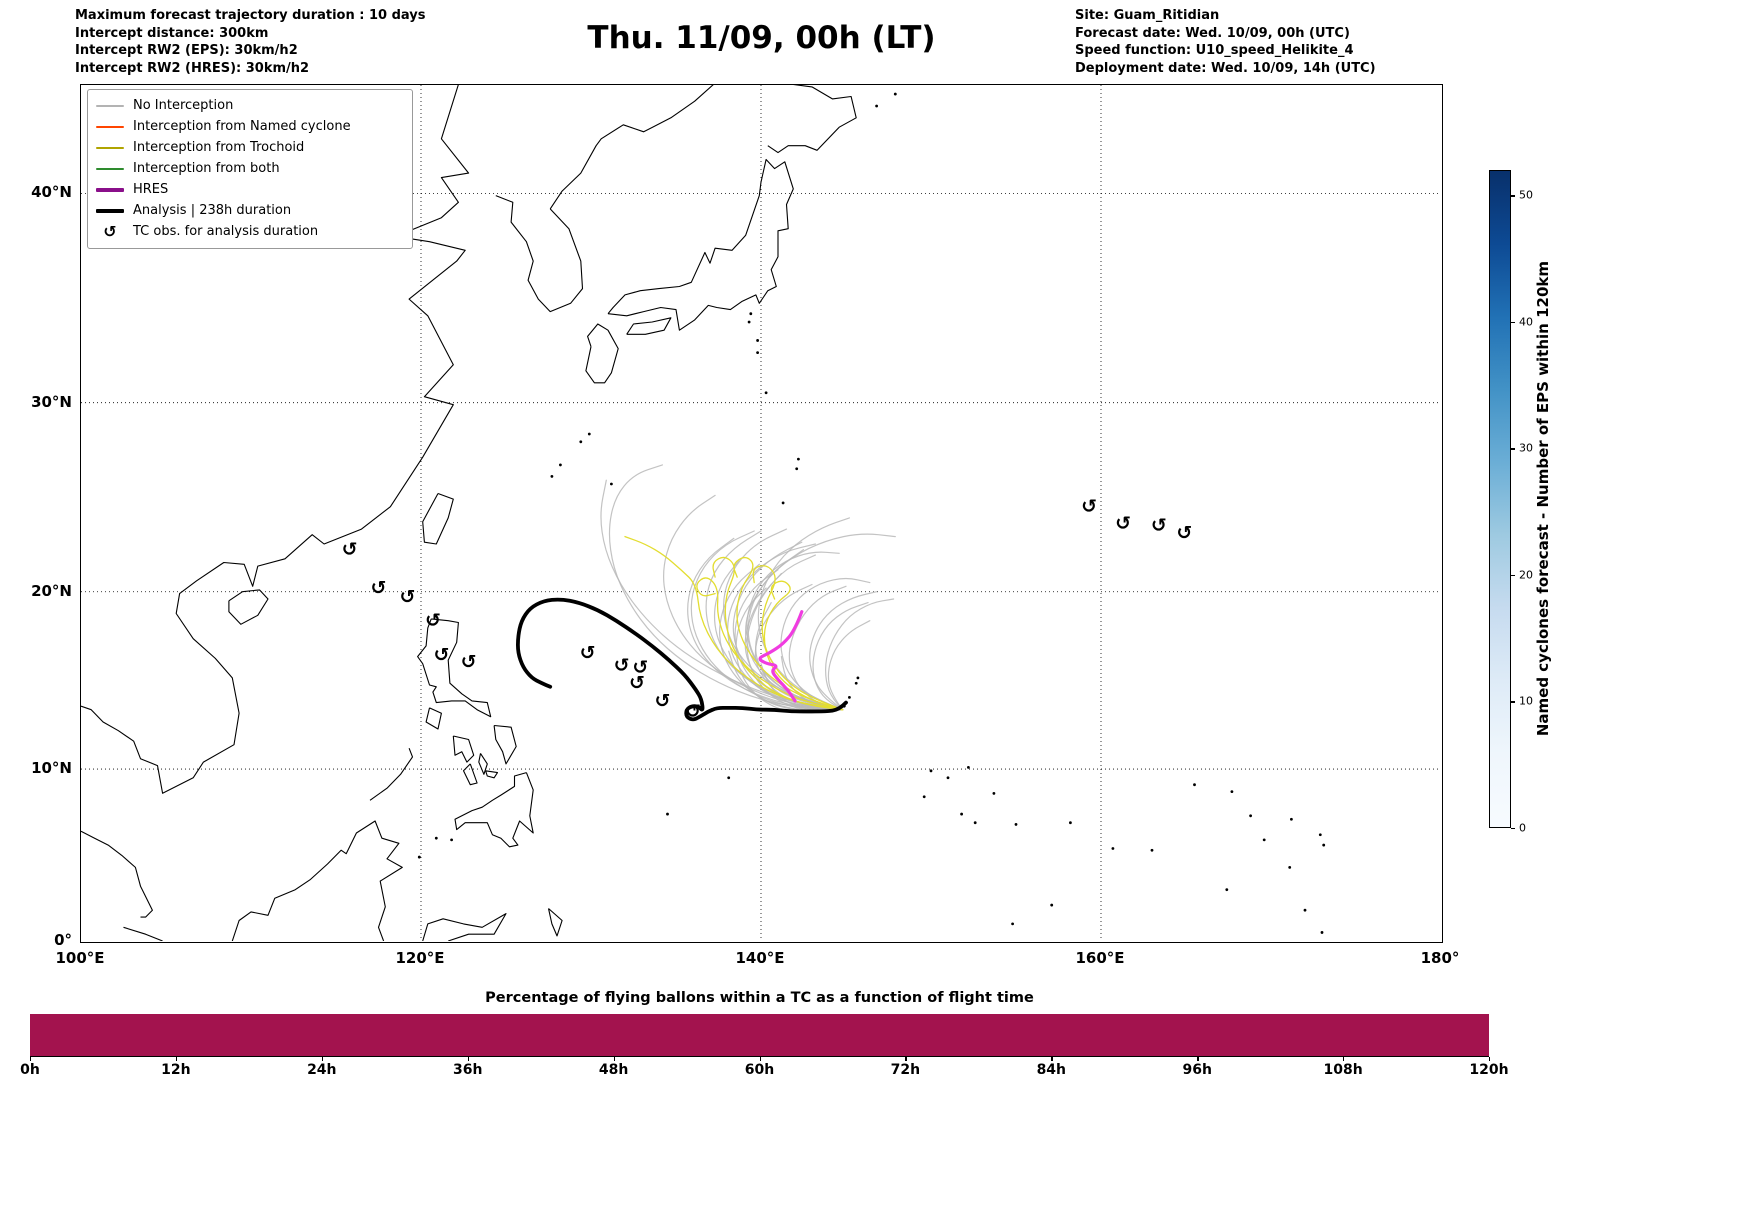 This screenshot has height=1213, width=1748. Describe the element at coordinates (226, 231) in the screenshot. I see `legend-item-label: TC obs. for analysis duration` at that location.